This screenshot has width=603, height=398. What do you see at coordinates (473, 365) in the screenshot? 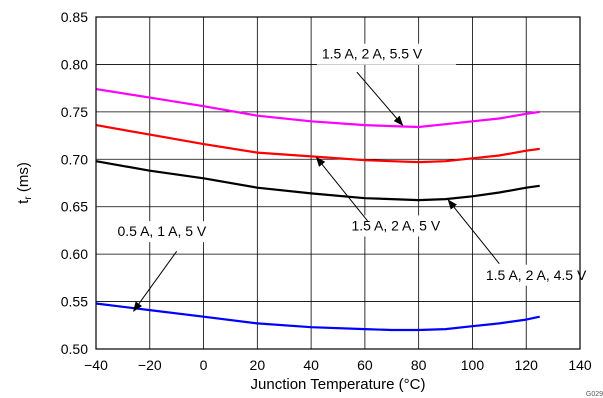
I see `x-tick-label: 100` at bounding box center [473, 365].